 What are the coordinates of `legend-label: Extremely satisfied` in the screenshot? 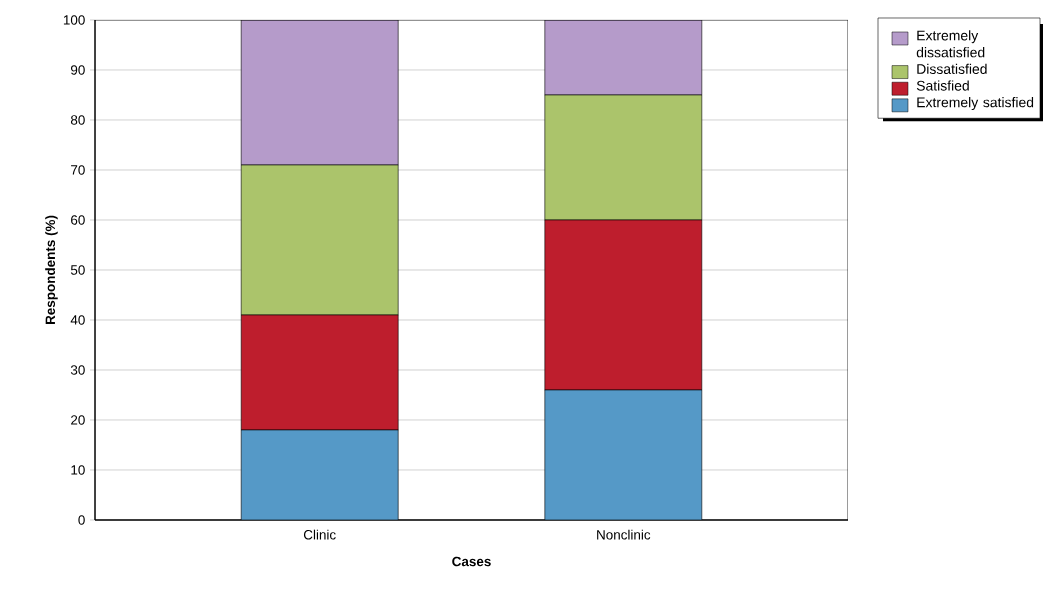 It's located at (975, 104).